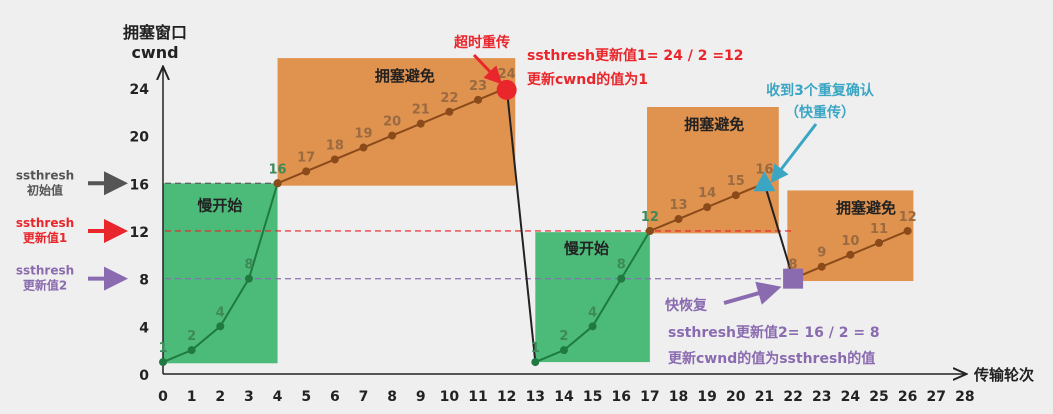 The image size is (1053, 414). Describe the element at coordinates (477, 397) in the screenshot. I see `x-tick-label: 11` at that location.